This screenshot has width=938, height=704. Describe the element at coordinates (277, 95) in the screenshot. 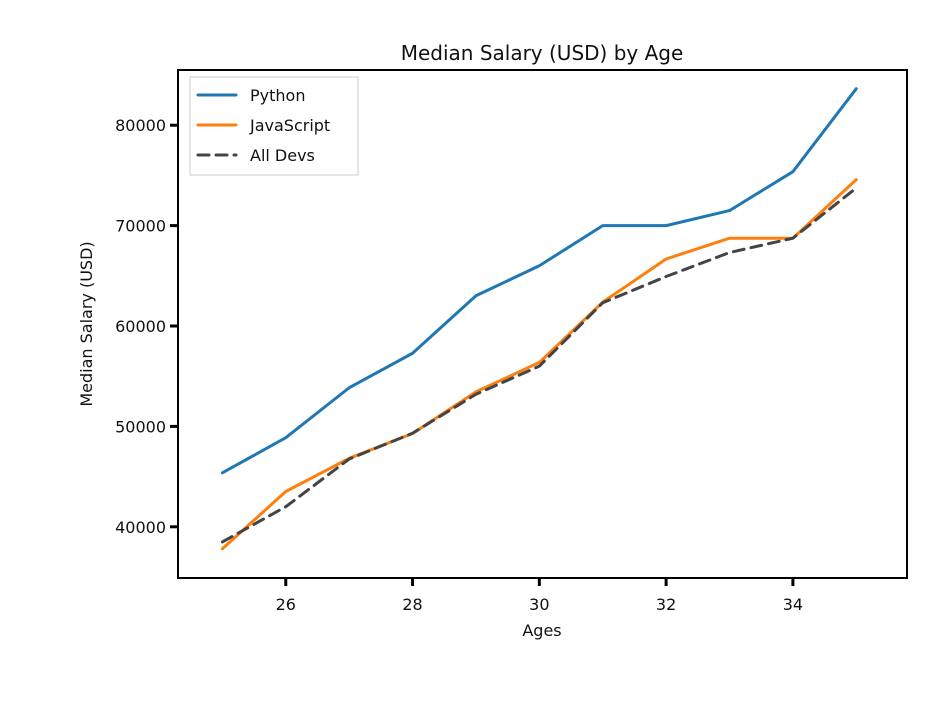

I see `legend-label-python: Python` at that location.